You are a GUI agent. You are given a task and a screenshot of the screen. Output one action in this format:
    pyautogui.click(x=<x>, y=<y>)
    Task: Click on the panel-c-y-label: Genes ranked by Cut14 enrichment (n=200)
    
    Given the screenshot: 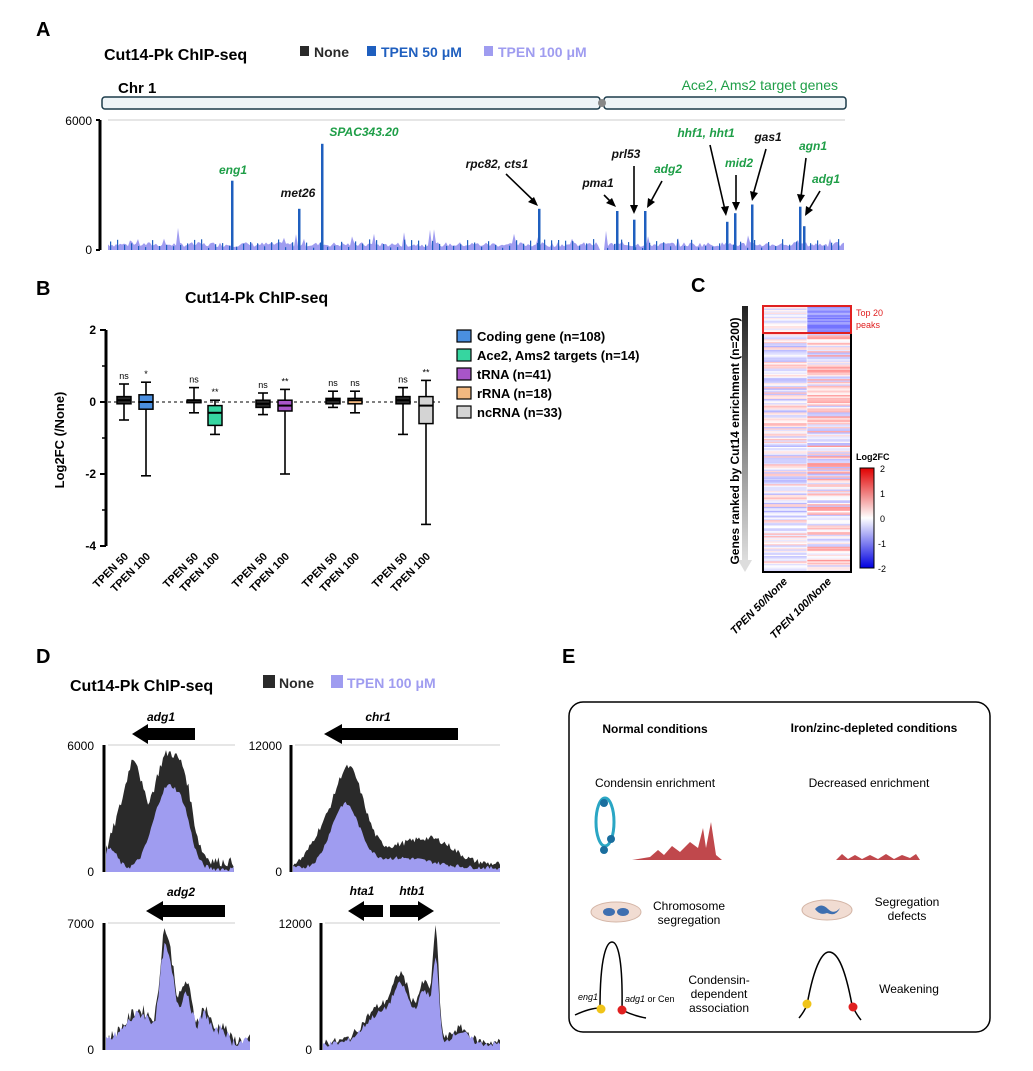 What is the action you would take?
    pyautogui.click(x=735, y=440)
    